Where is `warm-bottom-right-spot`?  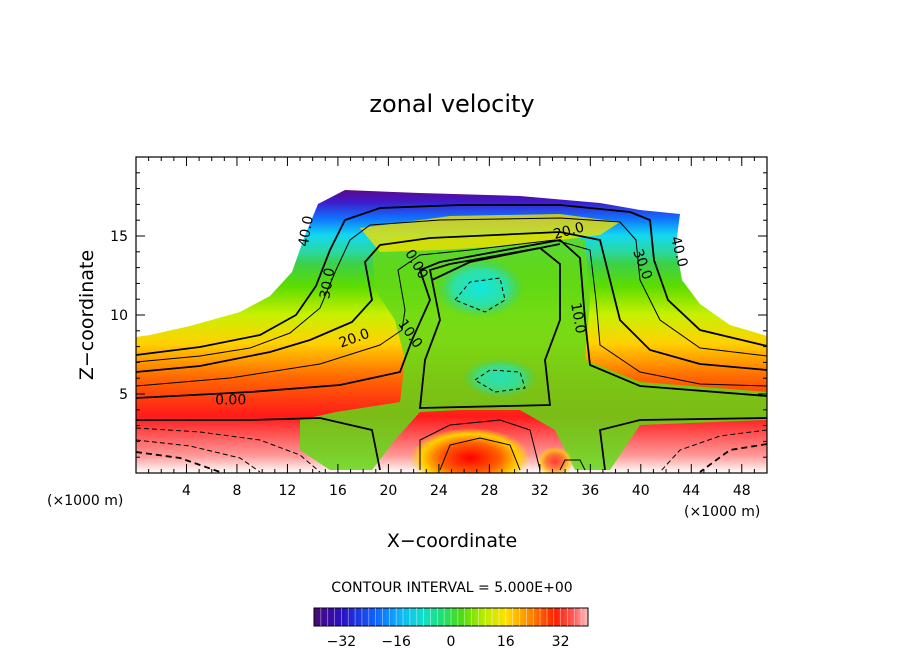 warm-bottom-right-spot is located at coordinates (555, 460).